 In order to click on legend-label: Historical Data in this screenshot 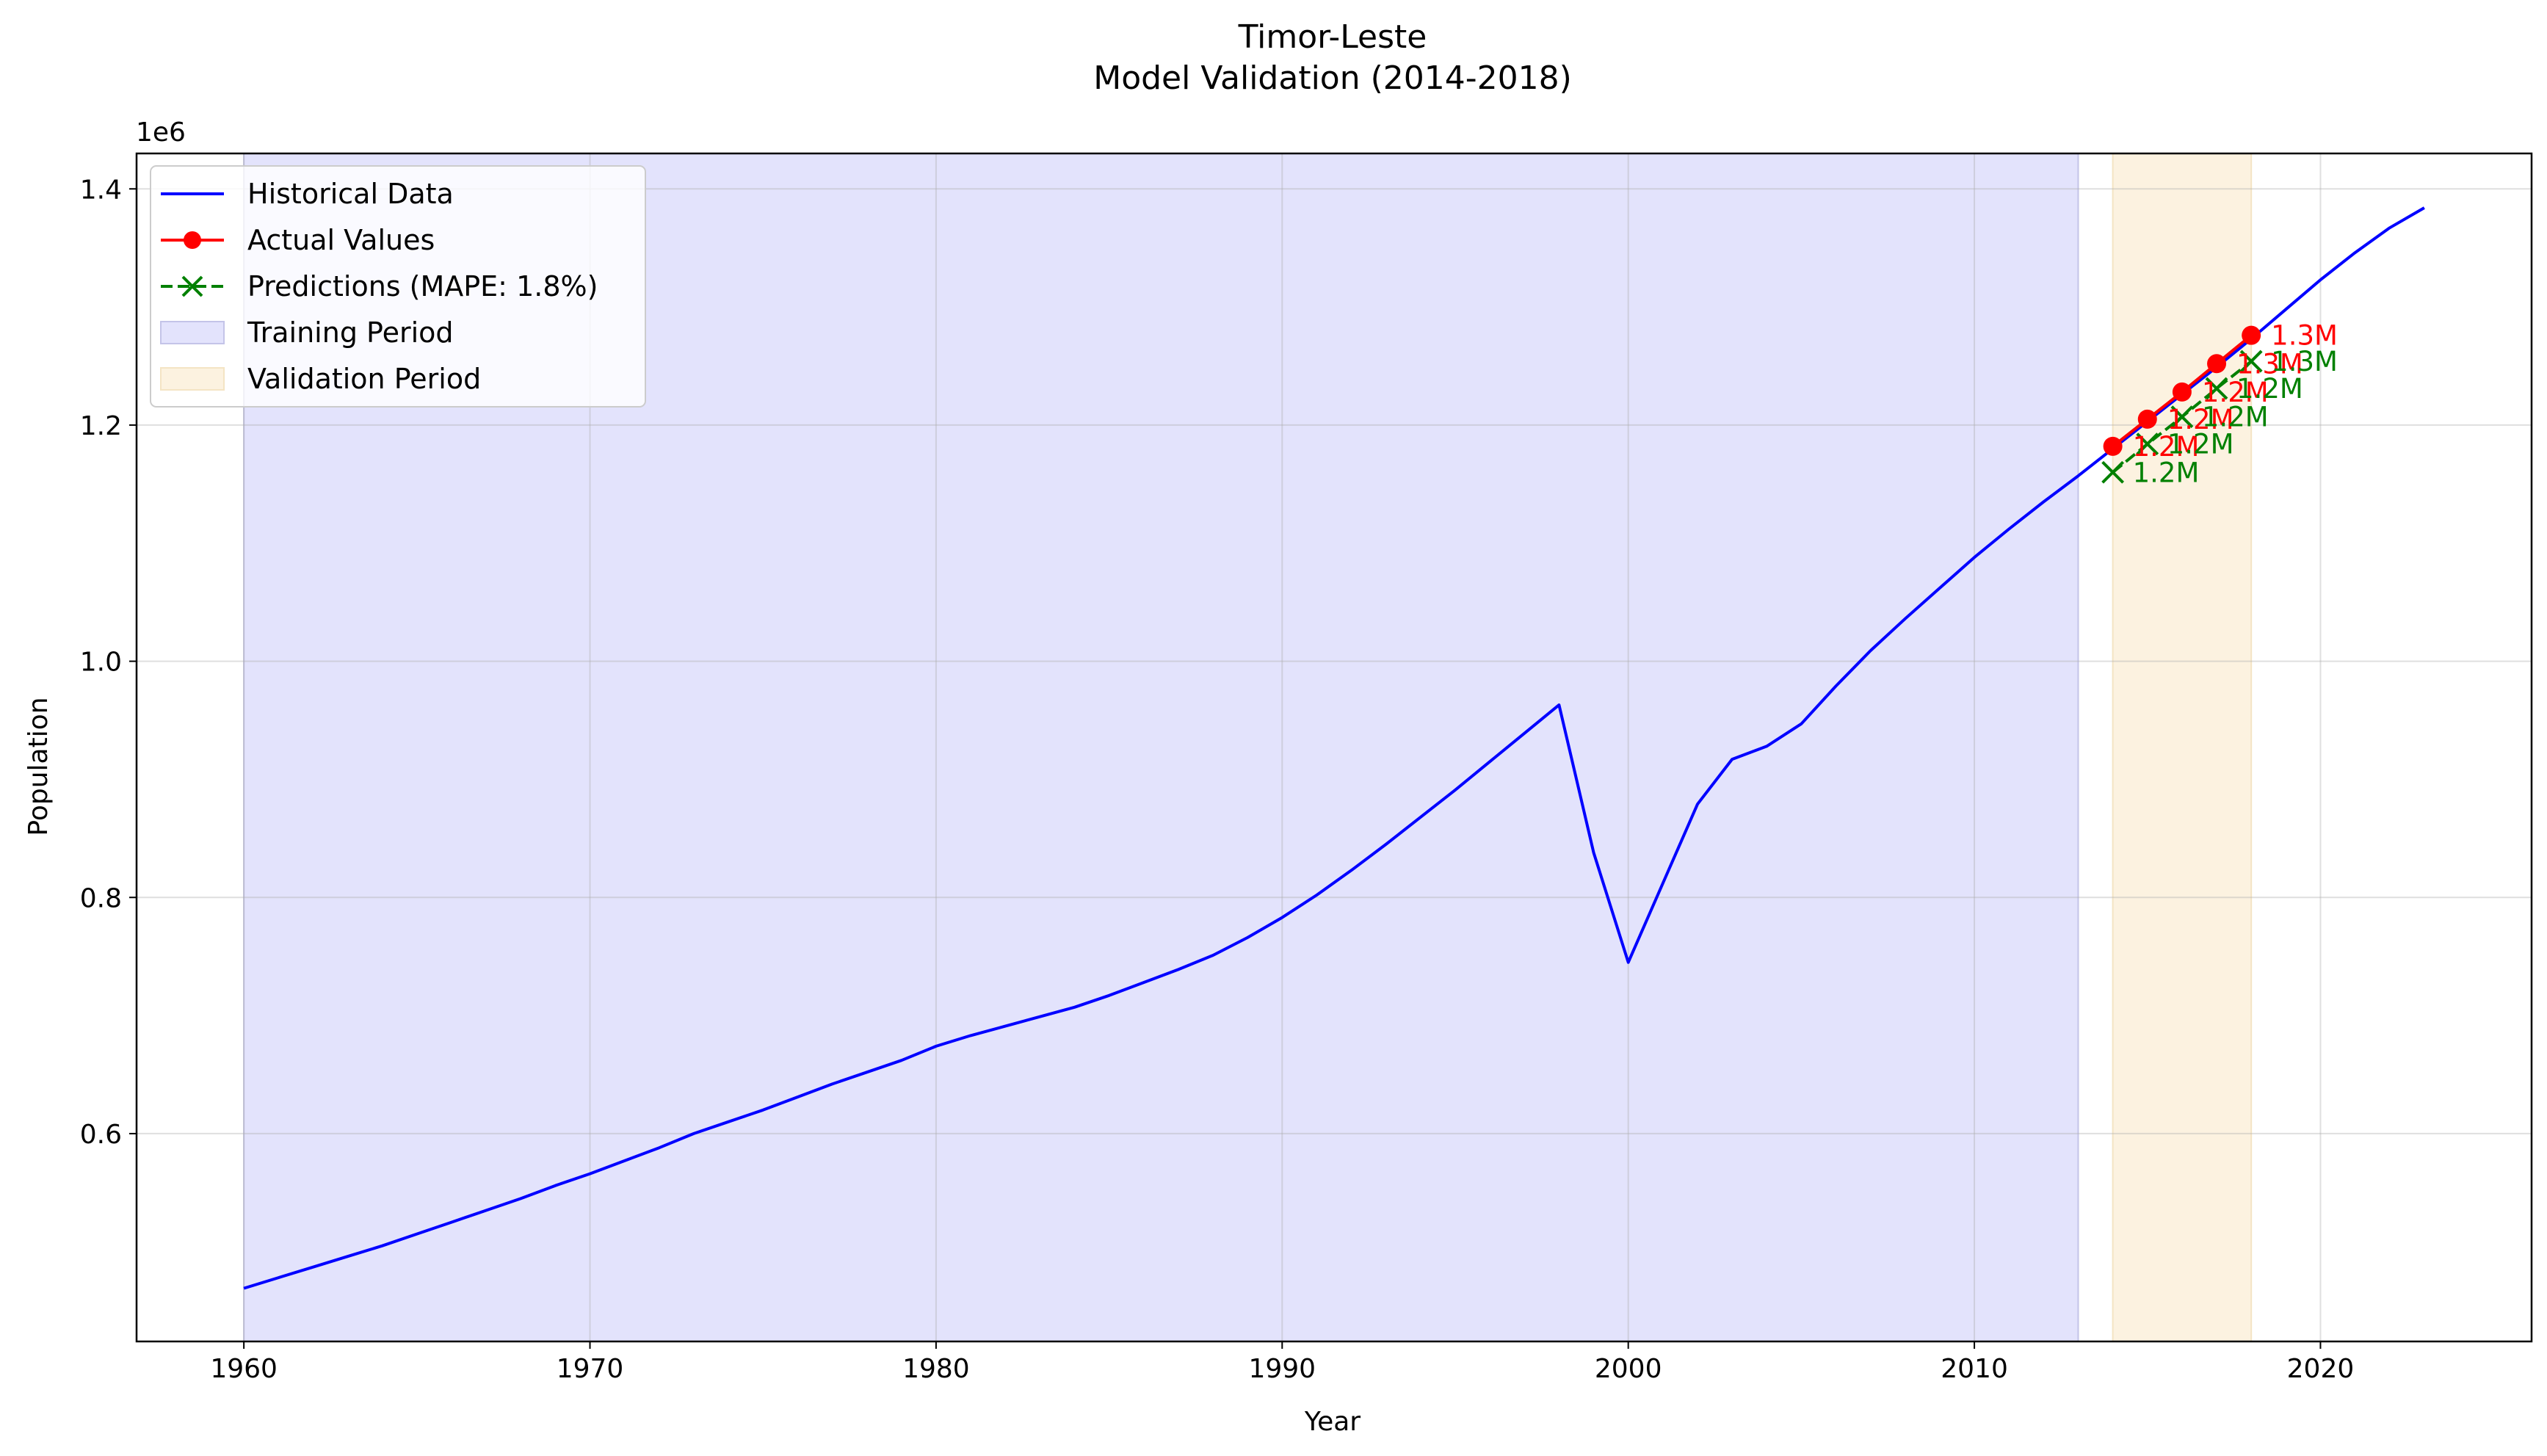, I will do `click(350, 194)`.